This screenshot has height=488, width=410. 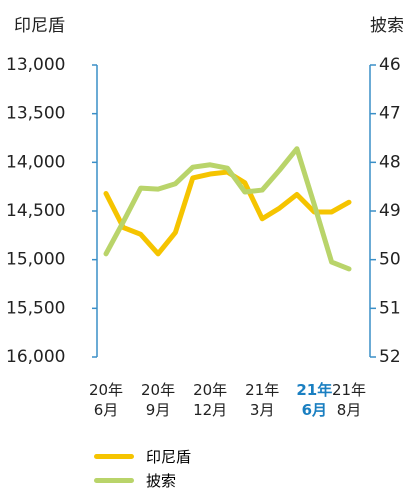 What do you see at coordinates (390, 114) in the screenshot?
I see `y2-tick-label: 47` at bounding box center [390, 114].